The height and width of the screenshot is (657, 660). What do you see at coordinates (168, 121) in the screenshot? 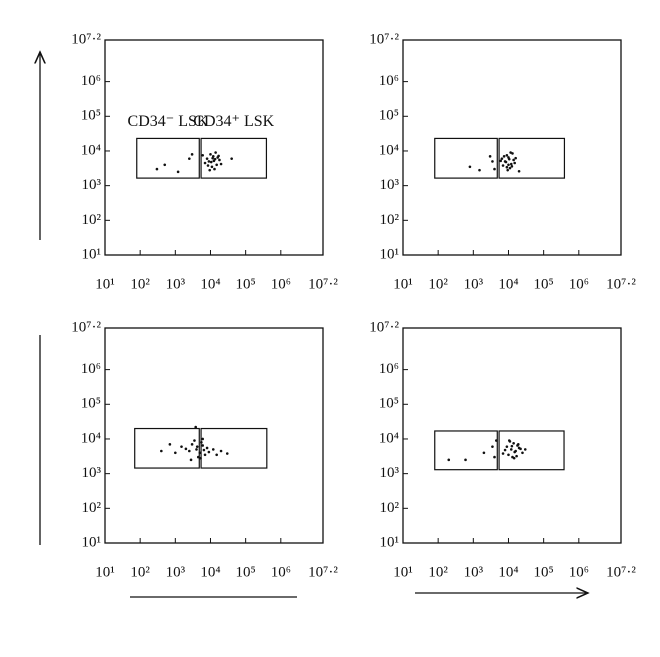
I see `gate-label: CD34⁻ LSK` at bounding box center [168, 121].